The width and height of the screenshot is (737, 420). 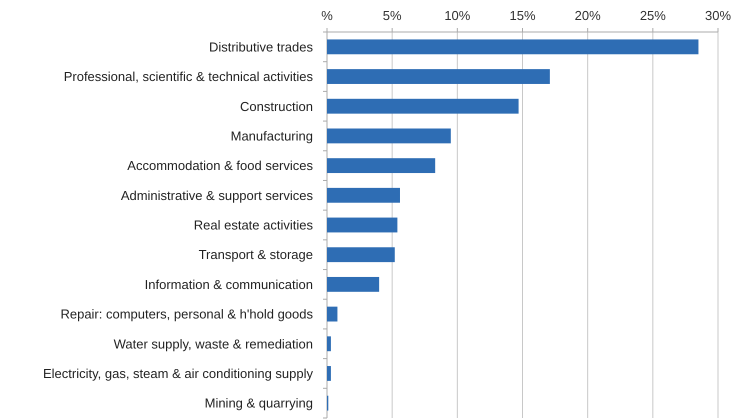 What do you see at coordinates (653, 15) in the screenshot?
I see `x-tick-label: 25%` at bounding box center [653, 15].